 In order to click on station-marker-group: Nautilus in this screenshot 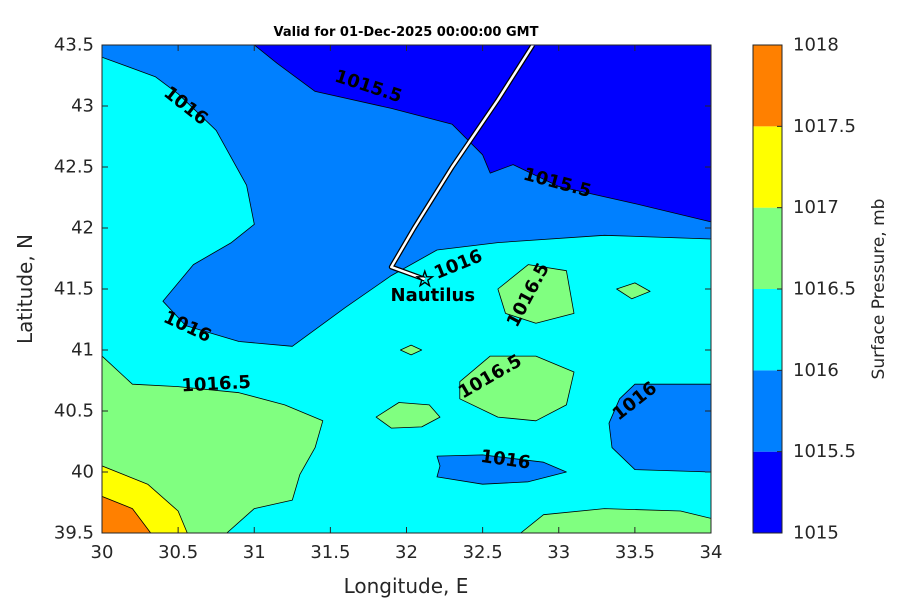, I will do `click(433, 287)`.